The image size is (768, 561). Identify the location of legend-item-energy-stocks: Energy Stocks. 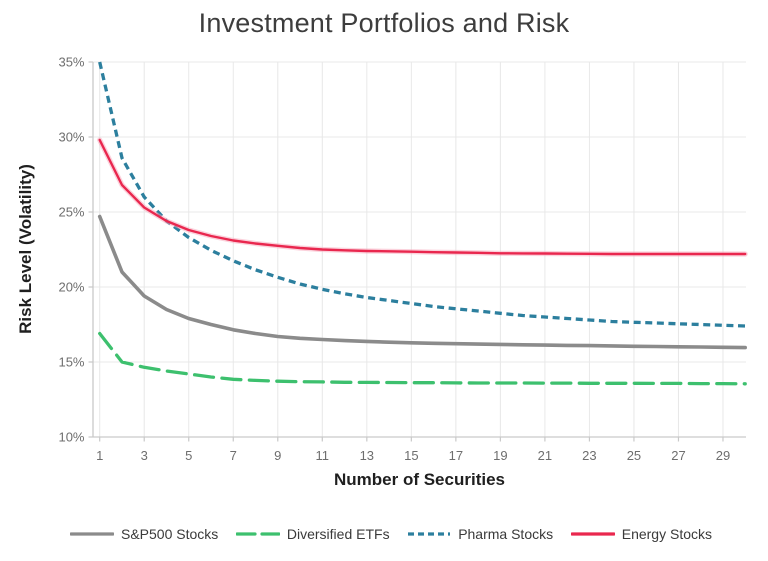
(641, 534).